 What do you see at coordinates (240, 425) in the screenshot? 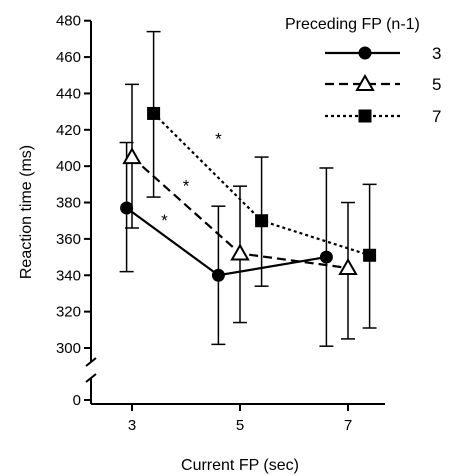
I see `x-tick-label: 5` at bounding box center [240, 425].